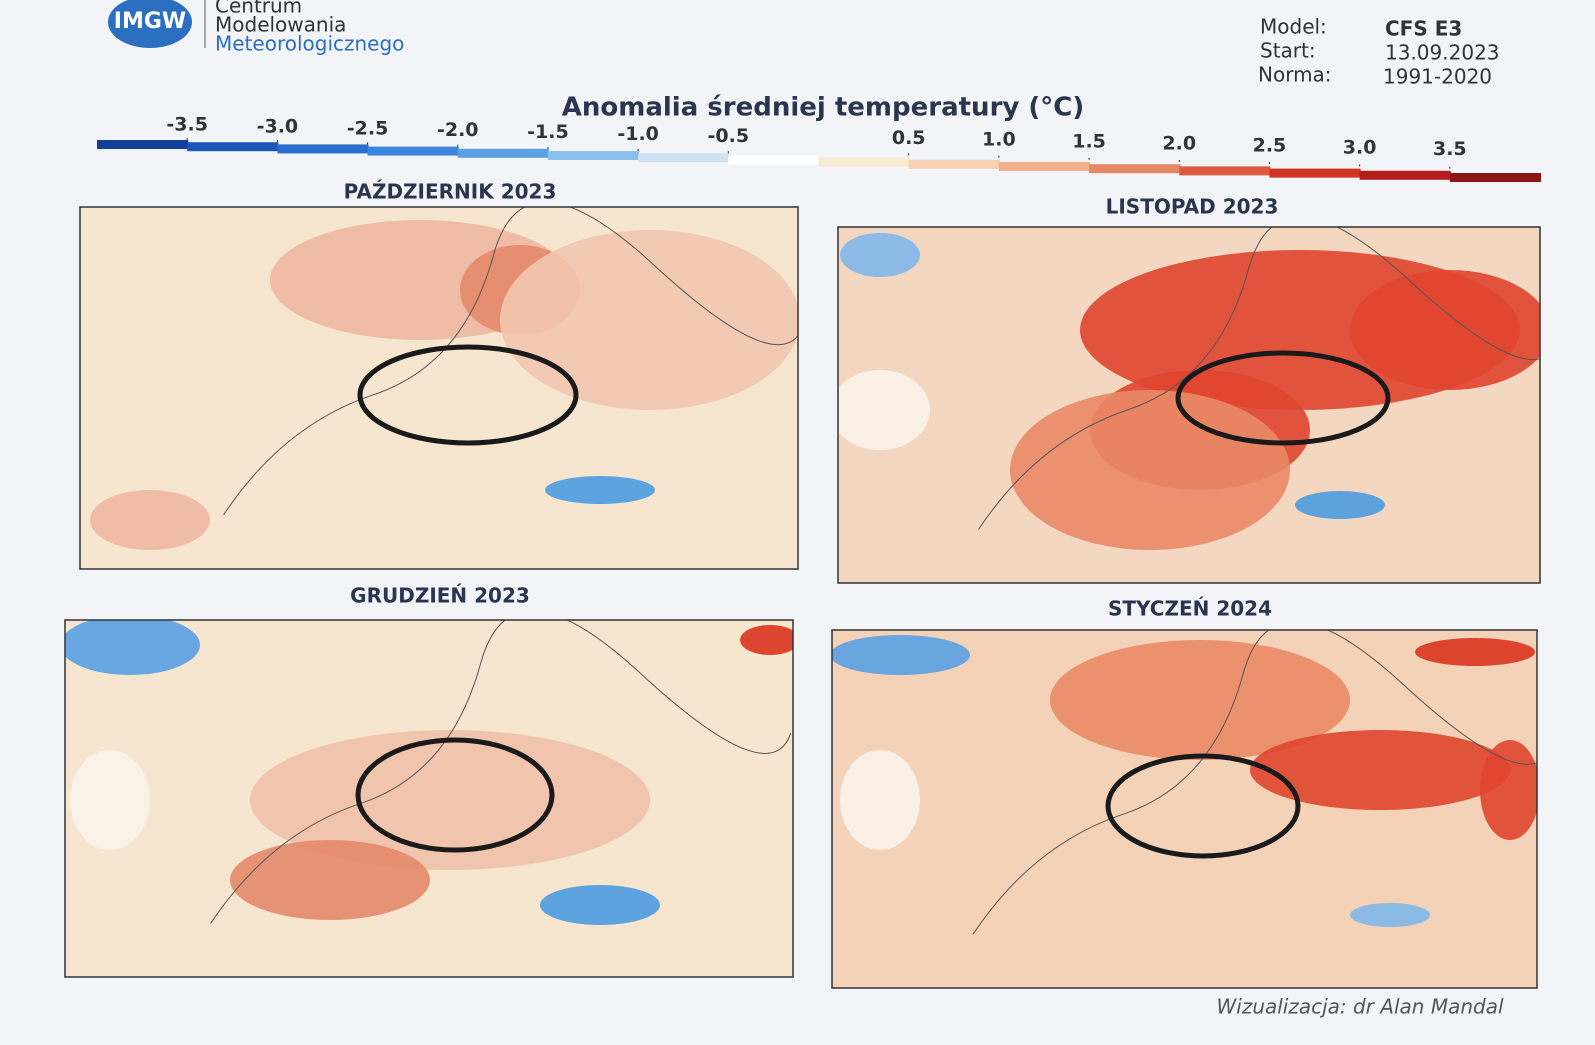 The image size is (1595, 1045). I want to click on map, so click(1189, 405).